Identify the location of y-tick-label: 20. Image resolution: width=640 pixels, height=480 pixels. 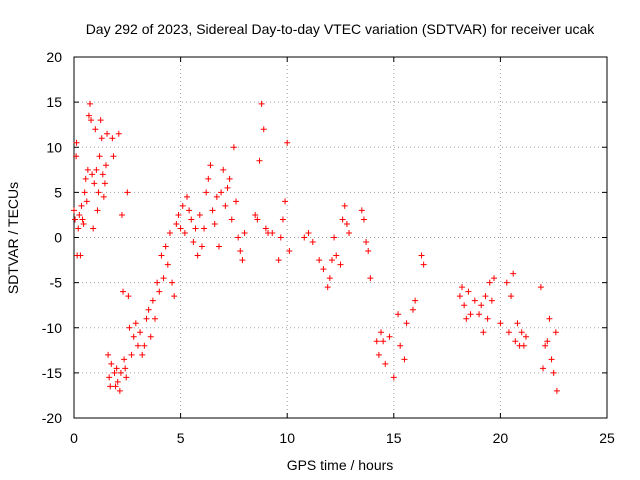
(54, 57).